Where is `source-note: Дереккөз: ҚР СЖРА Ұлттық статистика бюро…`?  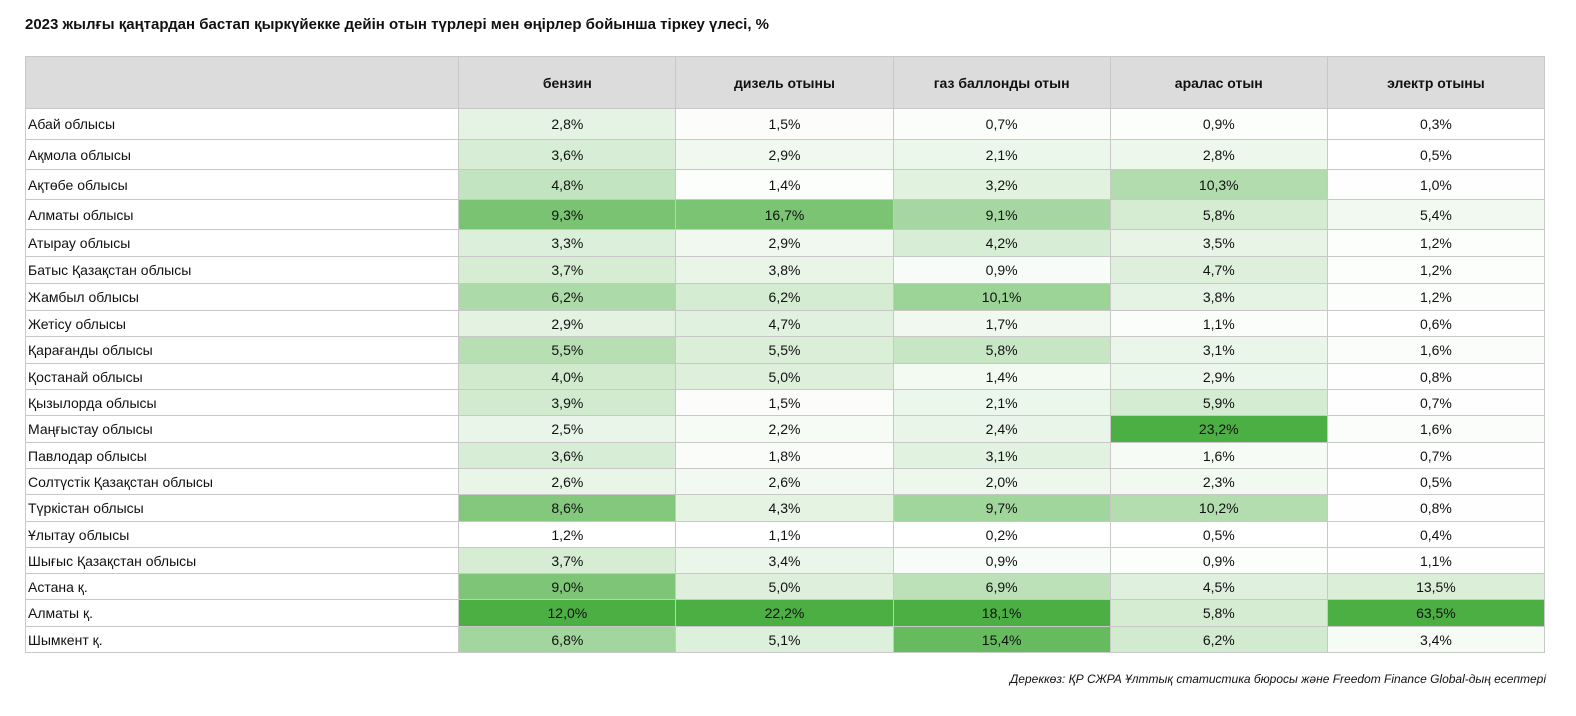
source-note: Дереккөз: ҚР СЖРА Ұлттық статистика бюро… is located at coordinates (1277, 679).